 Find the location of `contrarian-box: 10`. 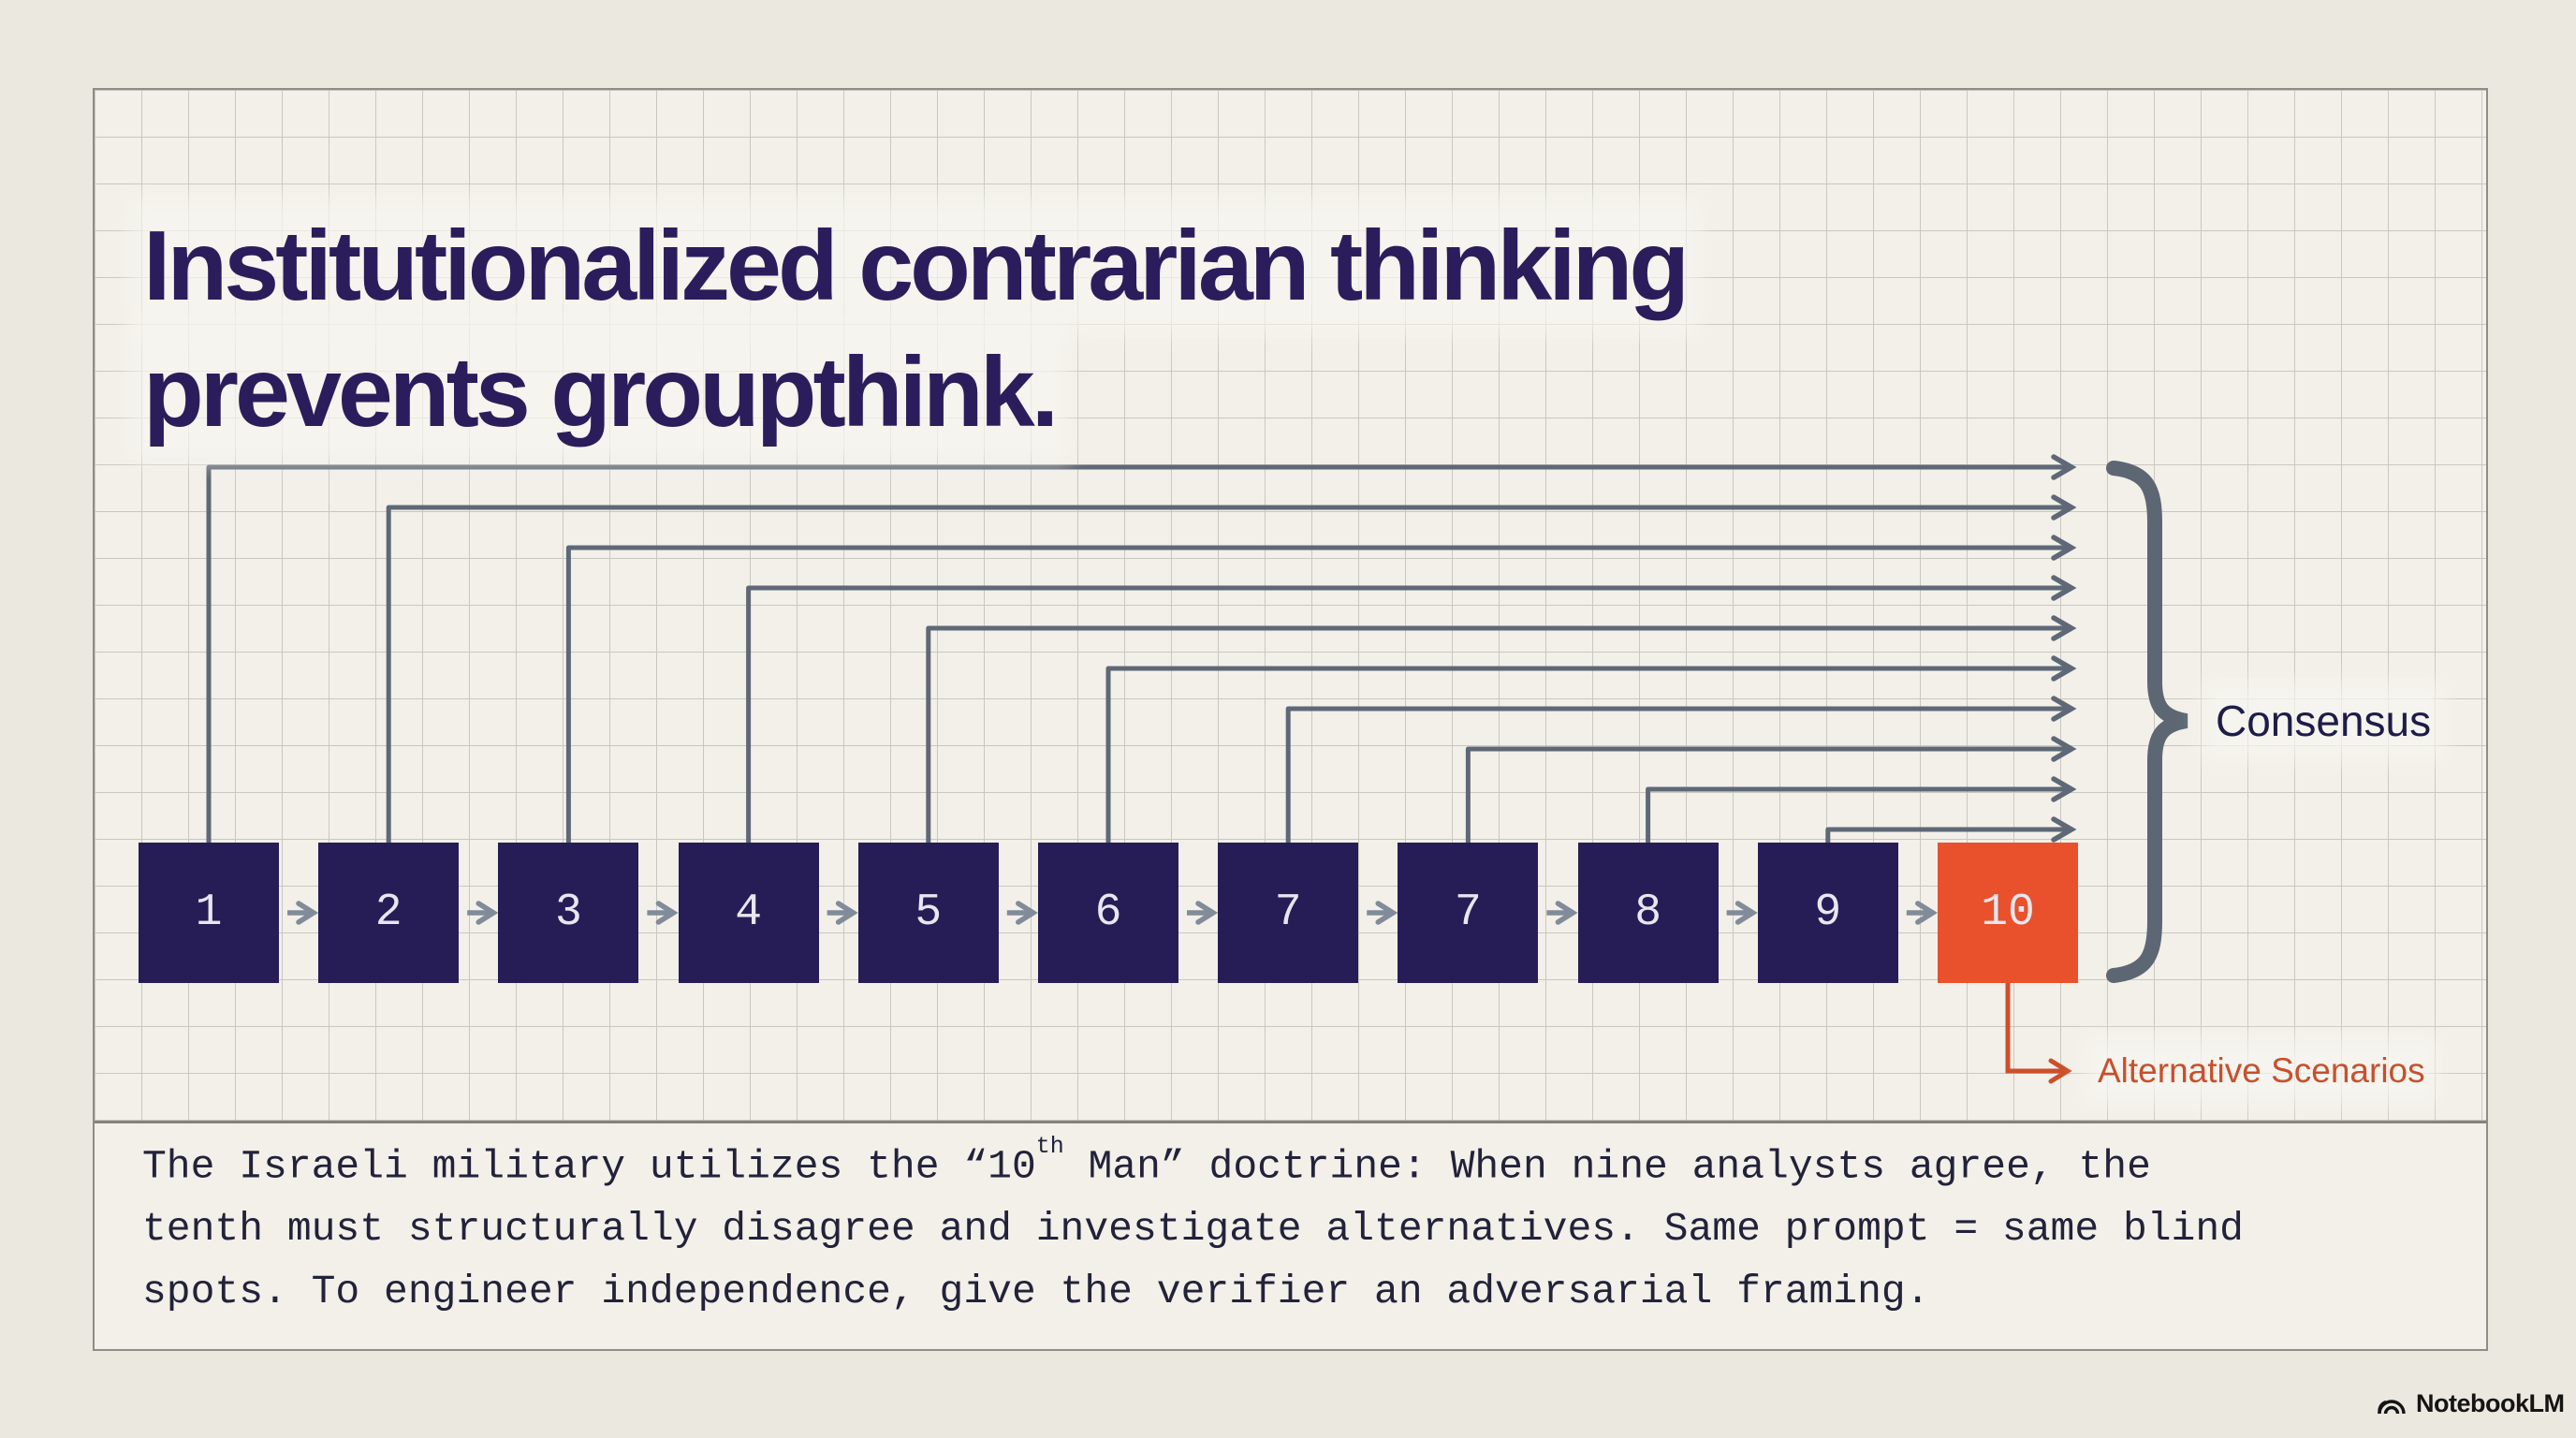

contrarian-box: 10 is located at coordinates (2008, 913).